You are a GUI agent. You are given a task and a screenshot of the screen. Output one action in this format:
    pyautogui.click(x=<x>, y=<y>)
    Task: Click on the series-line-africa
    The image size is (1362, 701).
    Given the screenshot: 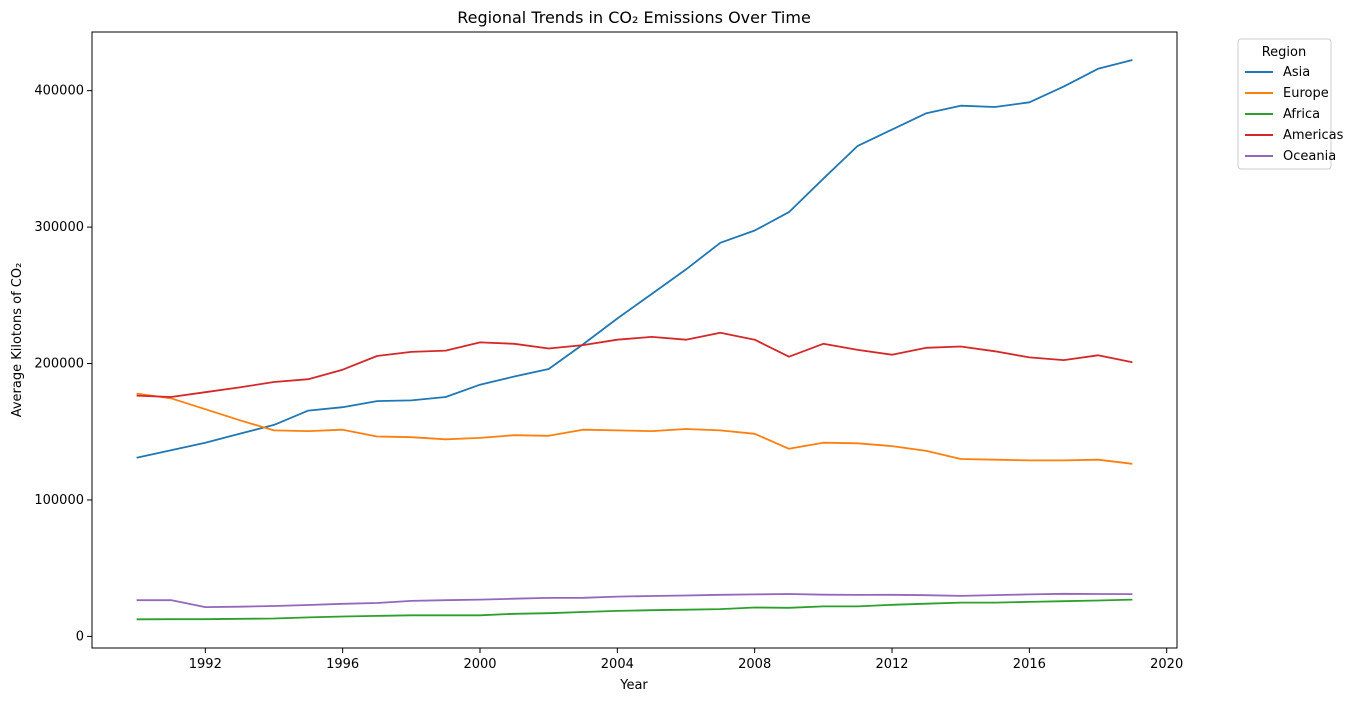 What is the action you would take?
    pyautogui.click(x=634, y=609)
    